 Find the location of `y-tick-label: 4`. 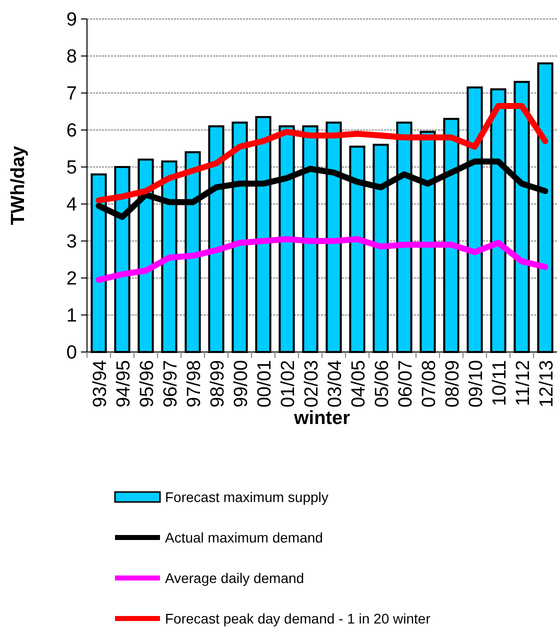

y-tick-label: 4 is located at coordinates (72, 205).